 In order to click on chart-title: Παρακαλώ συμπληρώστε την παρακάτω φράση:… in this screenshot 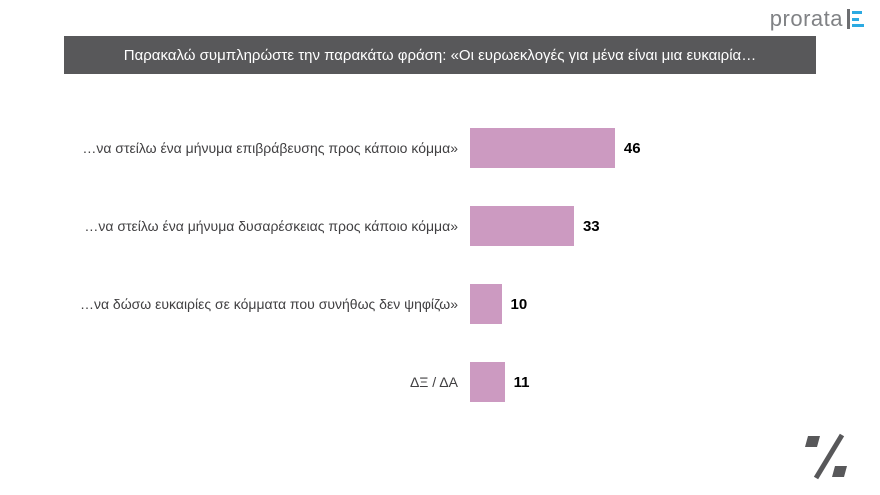, I will do `click(440, 55)`.